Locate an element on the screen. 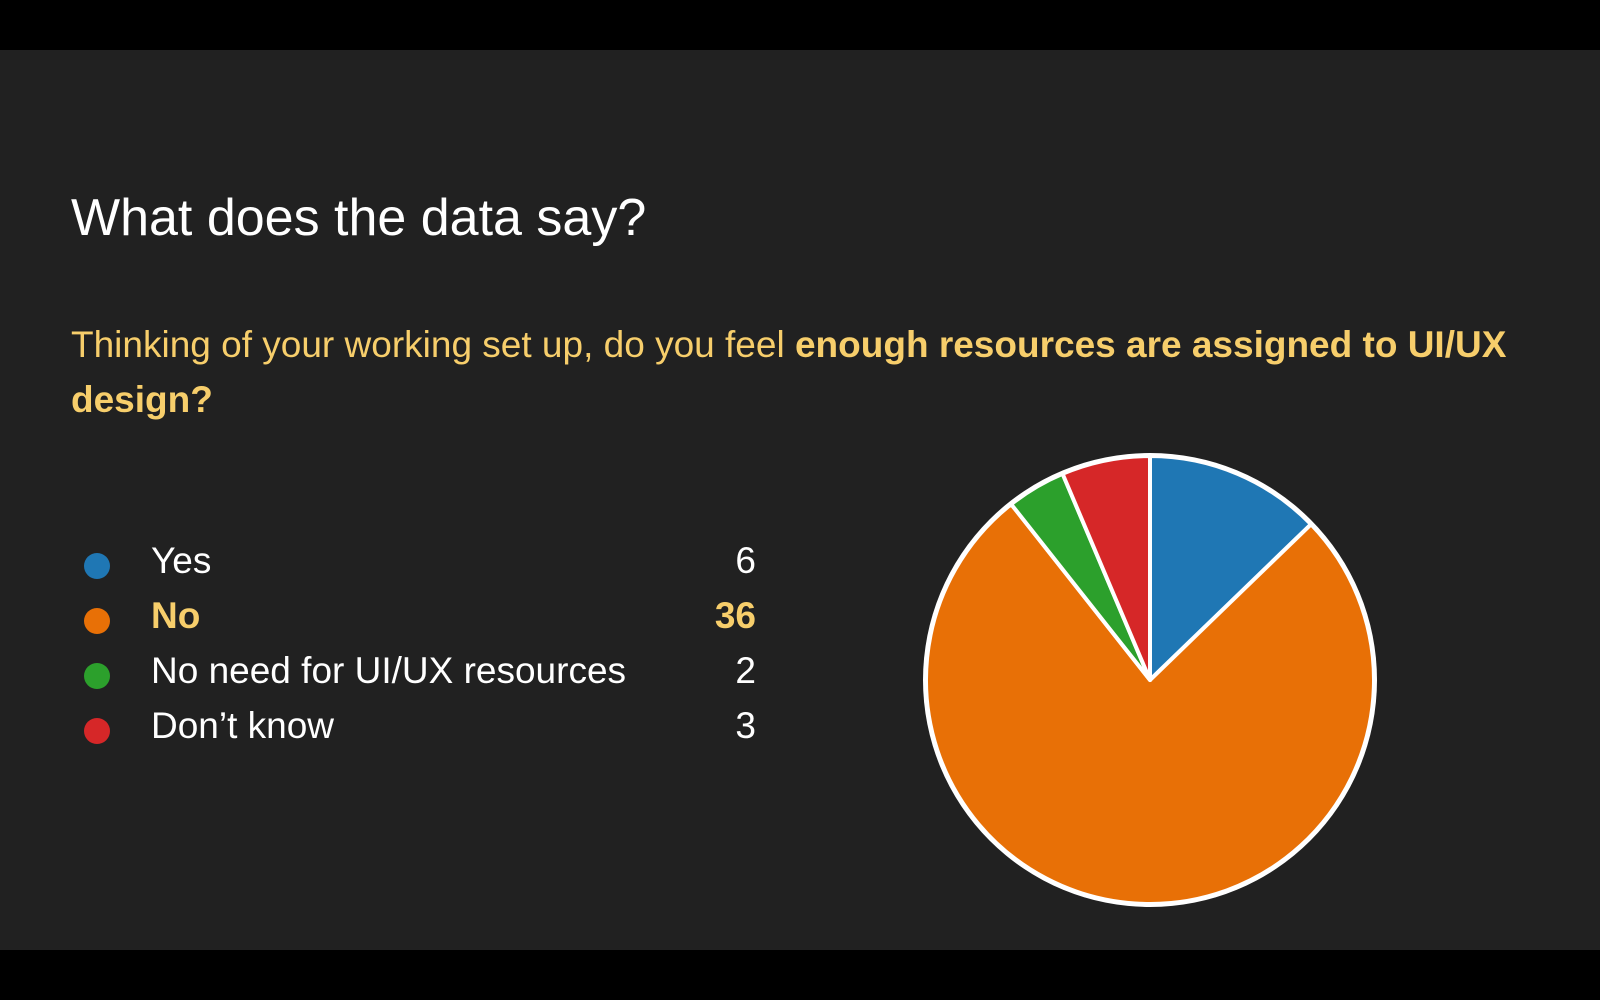 The width and height of the screenshot is (1600, 1000). pie-slice-don-t-know is located at coordinates (1106, 568).